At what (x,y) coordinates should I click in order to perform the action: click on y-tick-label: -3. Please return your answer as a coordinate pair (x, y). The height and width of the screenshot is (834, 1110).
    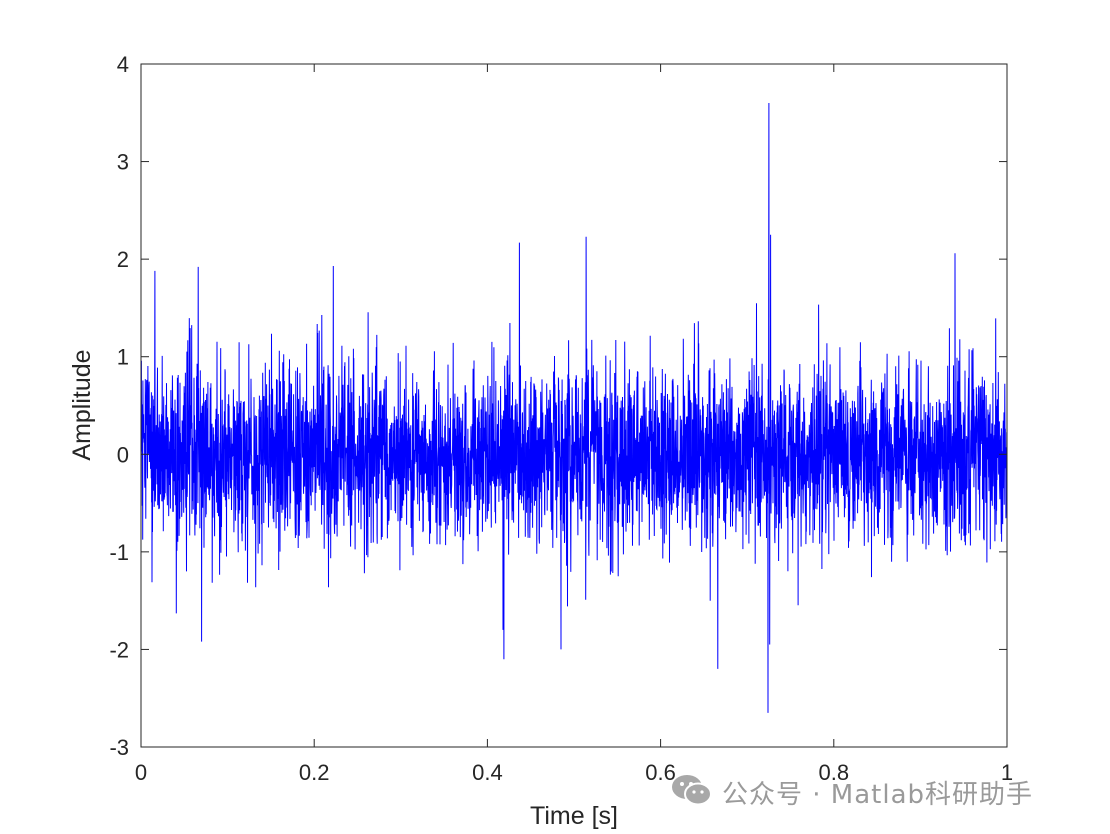
    Looking at the image, I should click on (119, 747).